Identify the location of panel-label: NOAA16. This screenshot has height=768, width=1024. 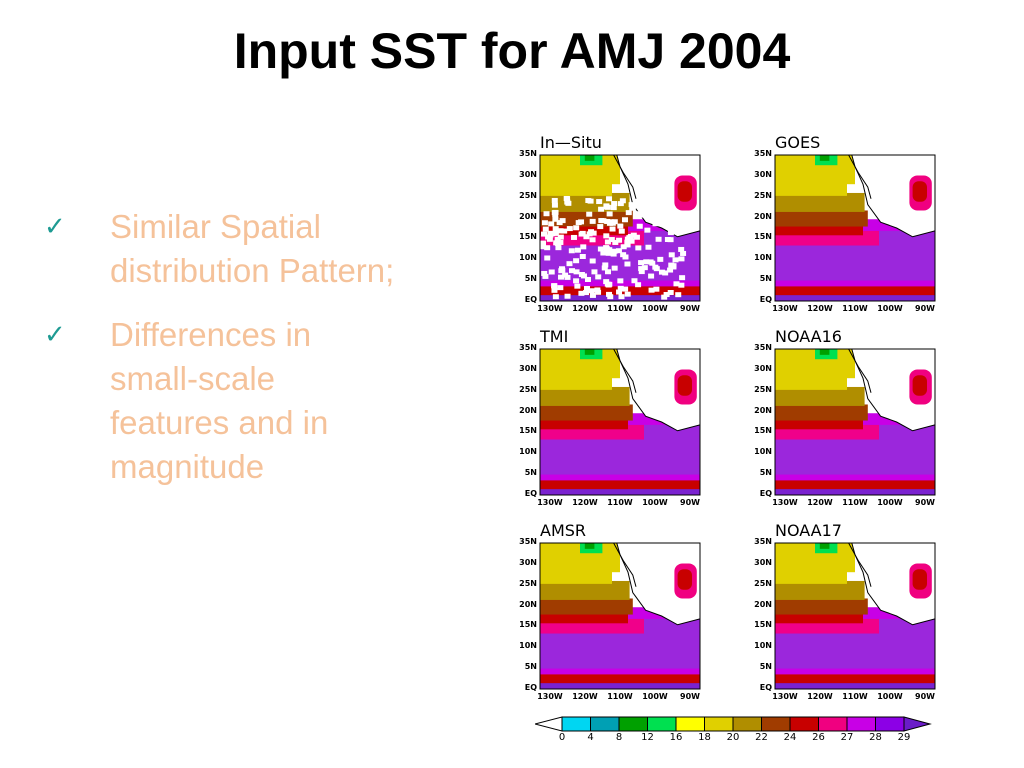
(808, 336).